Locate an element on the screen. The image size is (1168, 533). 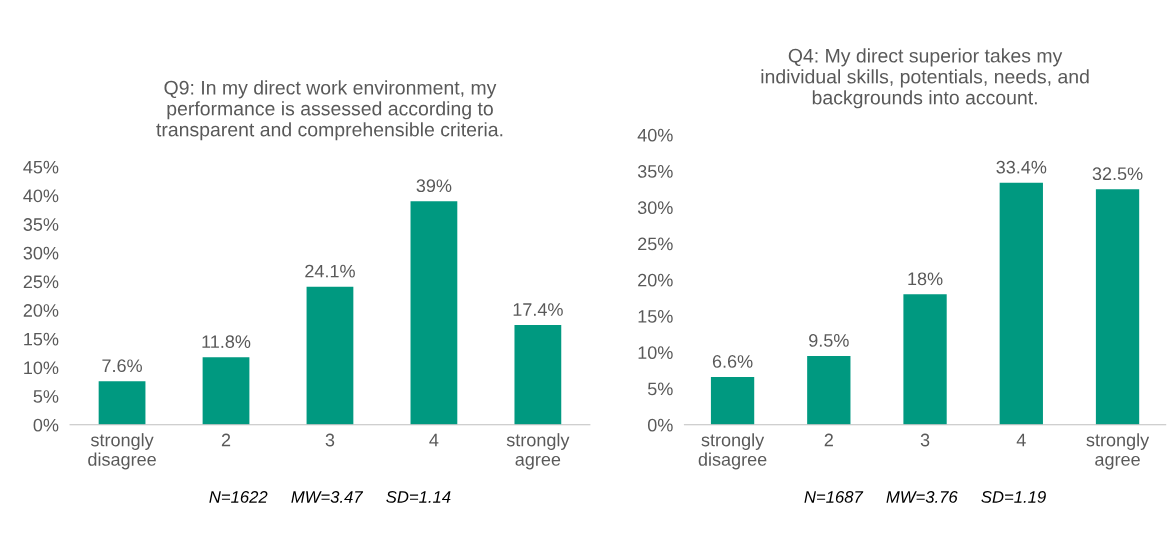
data-label: 32.5% is located at coordinates (1117, 174).